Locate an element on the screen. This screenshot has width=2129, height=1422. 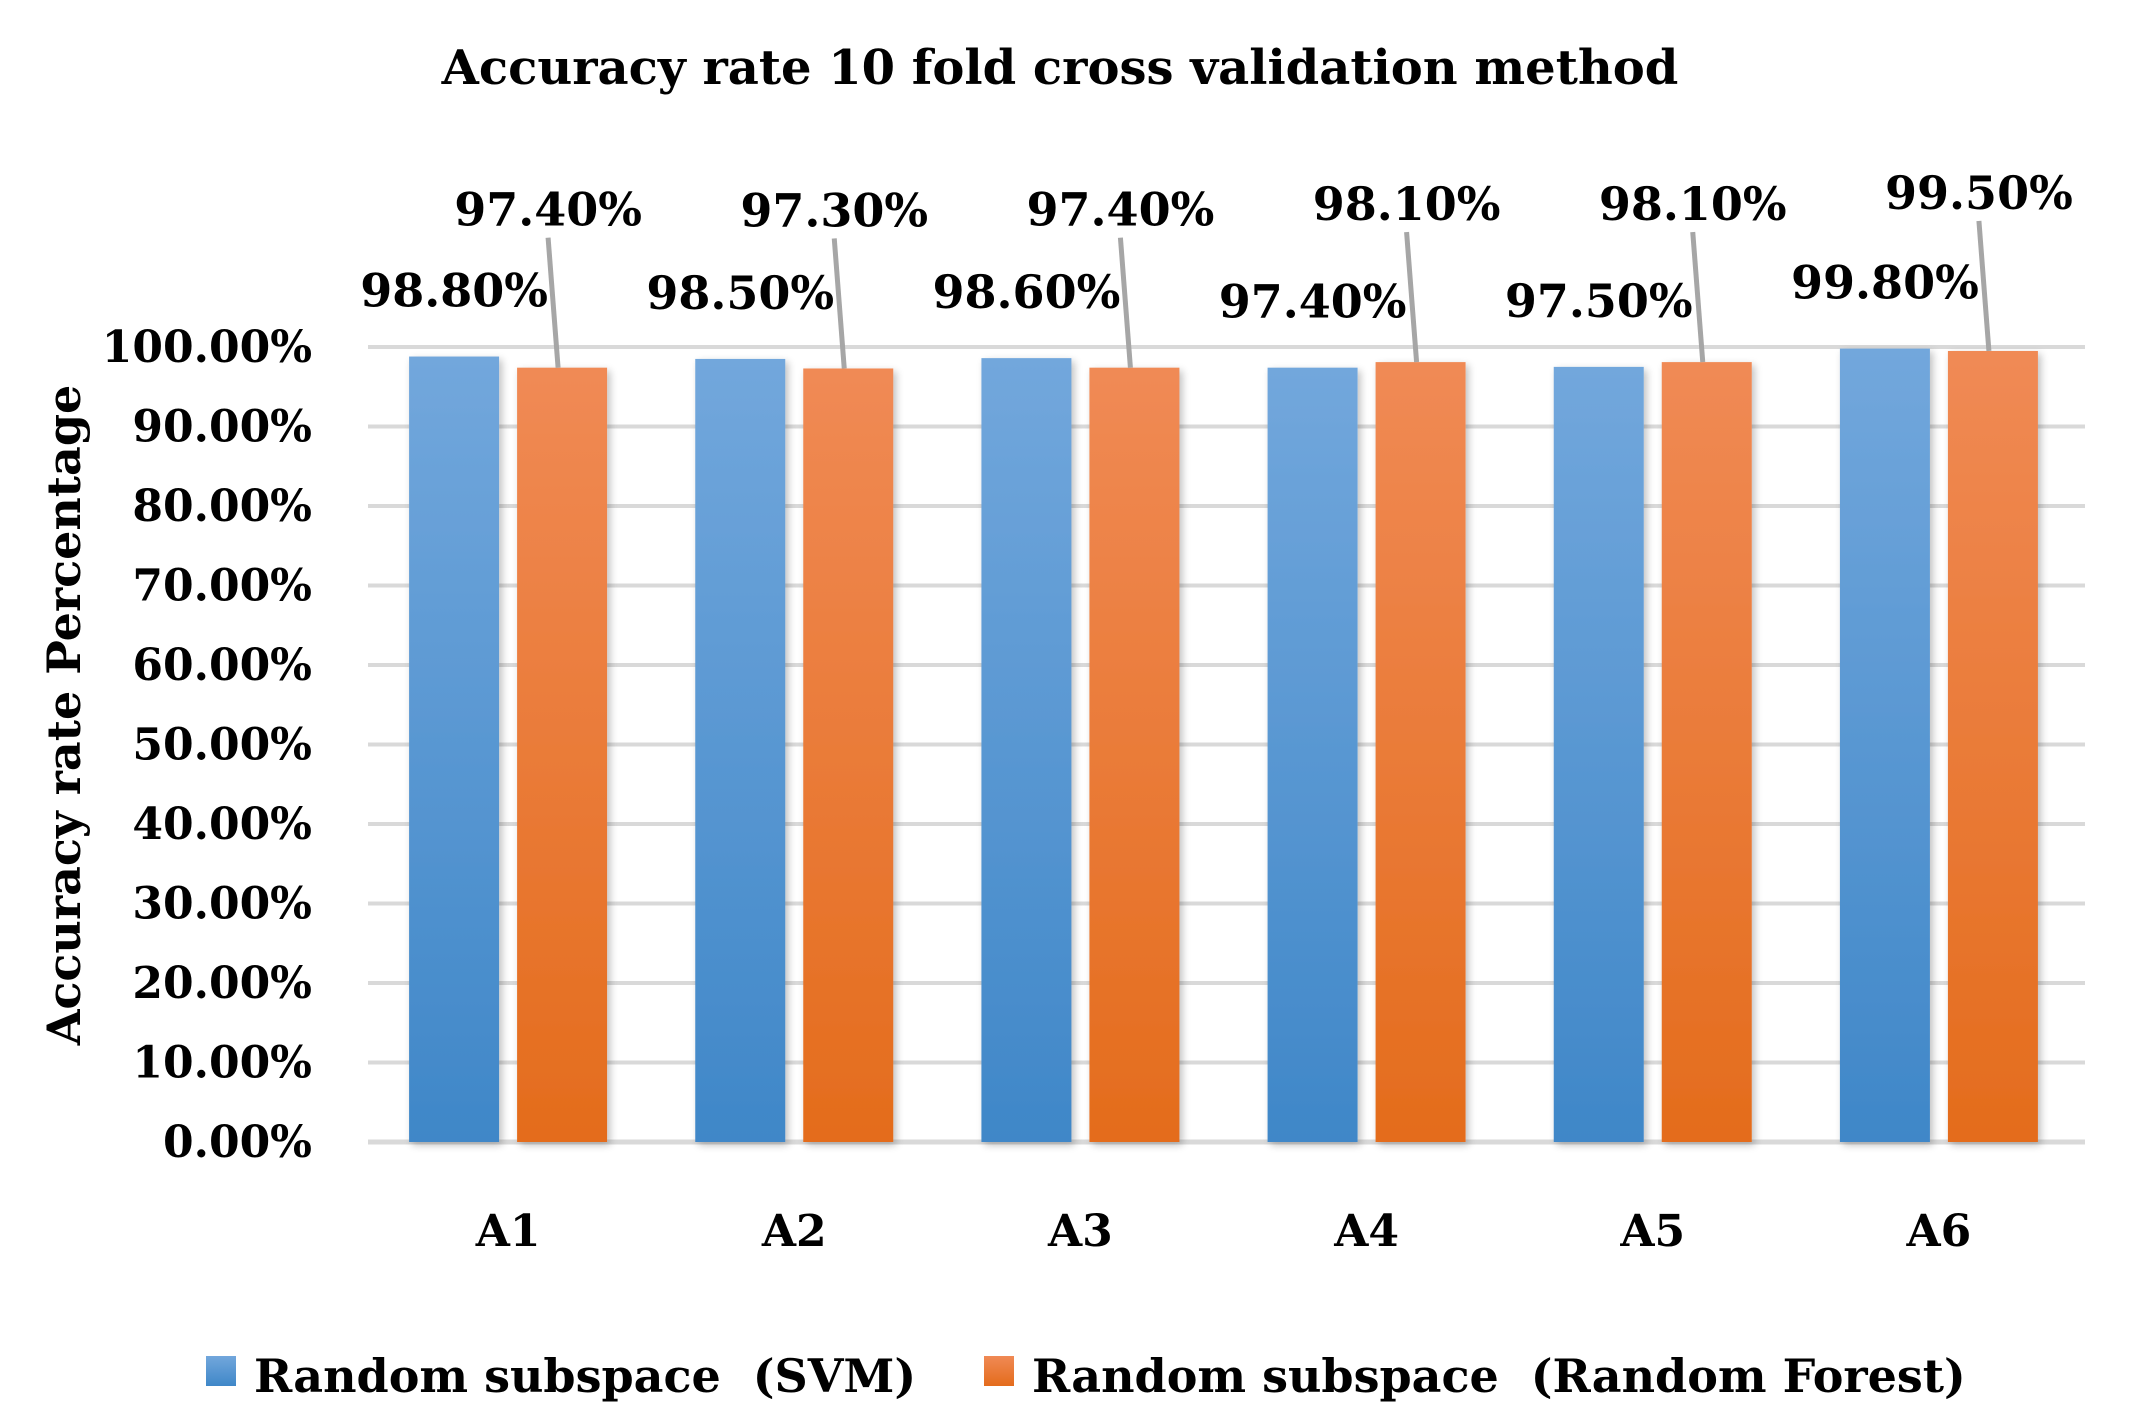
bar-random-forest-a6 is located at coordinates (1992, 746).